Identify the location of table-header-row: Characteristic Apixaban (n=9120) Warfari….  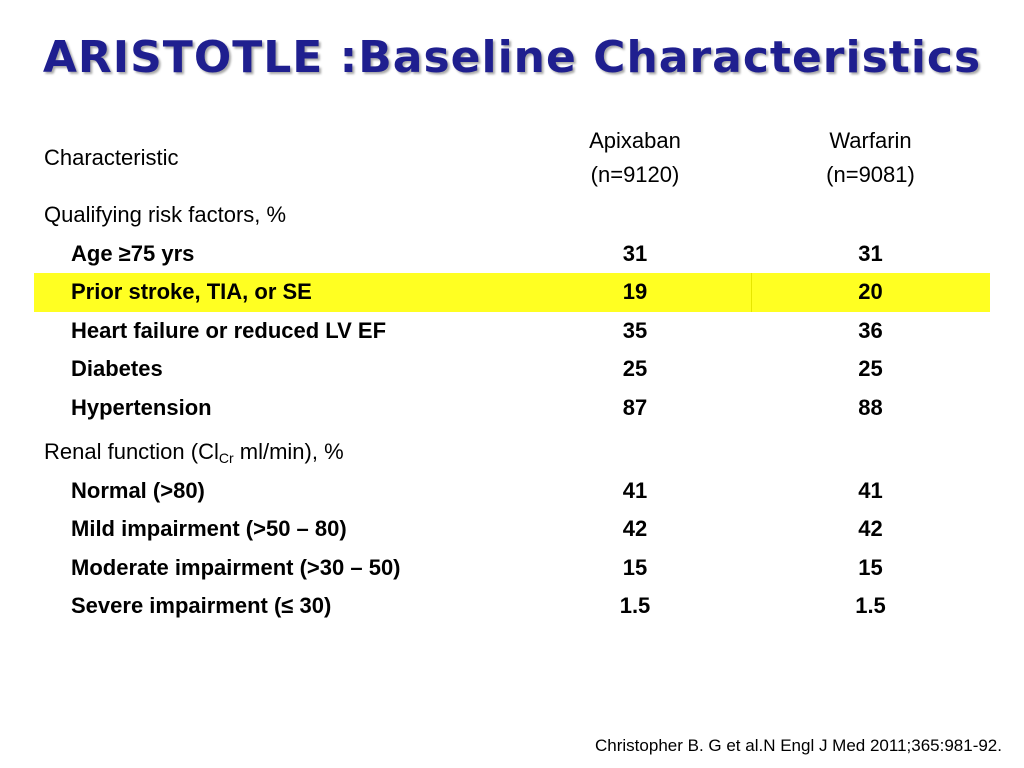
(512, 158).